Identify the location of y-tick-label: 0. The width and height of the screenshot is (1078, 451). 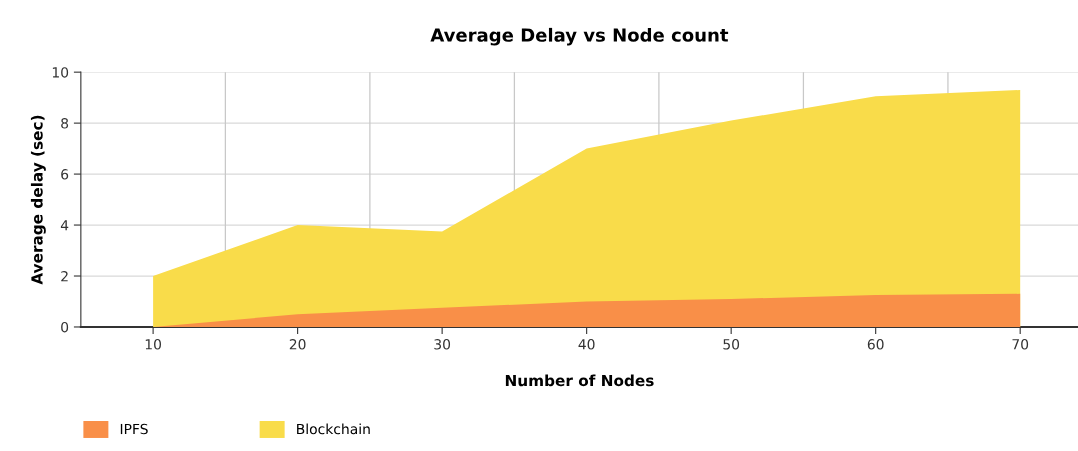
(65, 327).